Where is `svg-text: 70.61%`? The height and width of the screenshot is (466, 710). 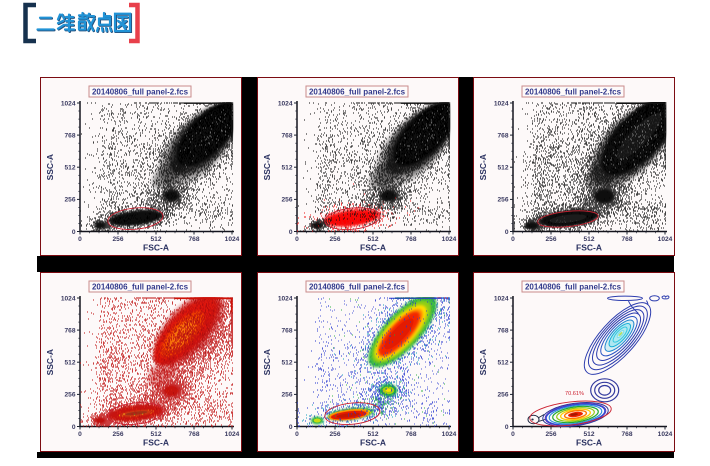 svg-text: 70.61% is located at coordinates (574, 394).